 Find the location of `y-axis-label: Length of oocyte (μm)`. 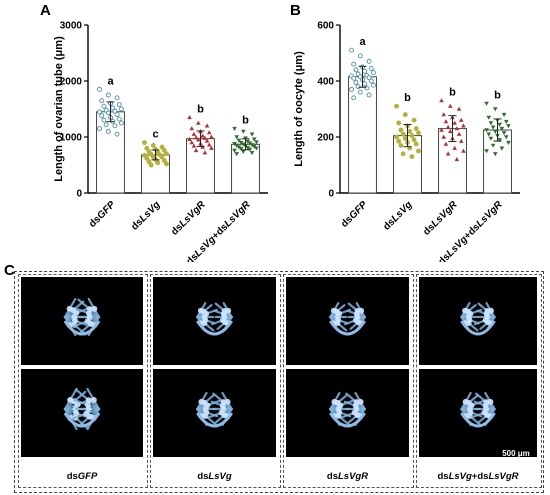

y-axis-label: Length of oocyte (μm) is located at coordinates (299, 109).